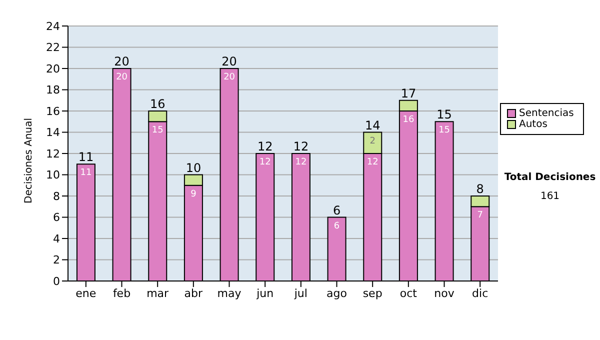 This screenshot has width=600, height=340. Describe the element at coordinates (86, 157) in the screenshot. I see `total-label: 11` at that location.